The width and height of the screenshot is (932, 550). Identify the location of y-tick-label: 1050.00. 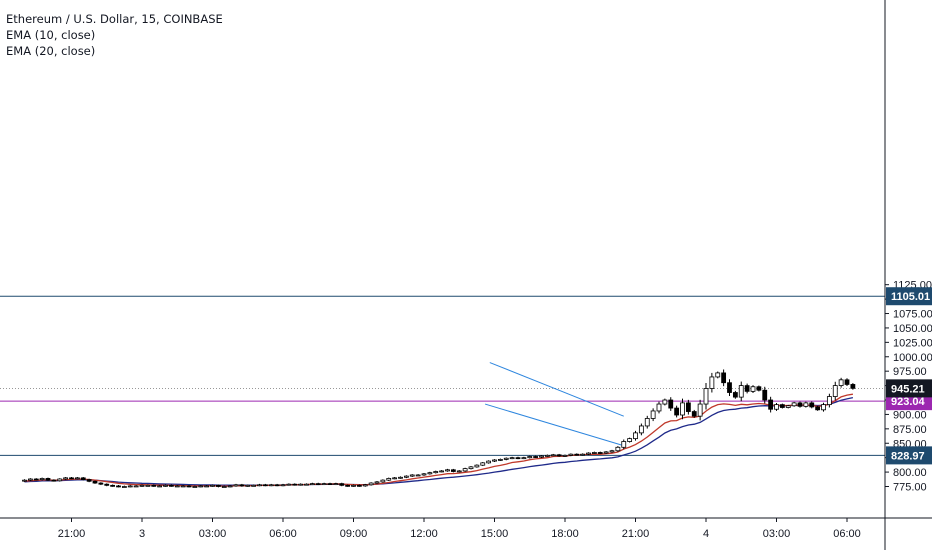
(912, 329).